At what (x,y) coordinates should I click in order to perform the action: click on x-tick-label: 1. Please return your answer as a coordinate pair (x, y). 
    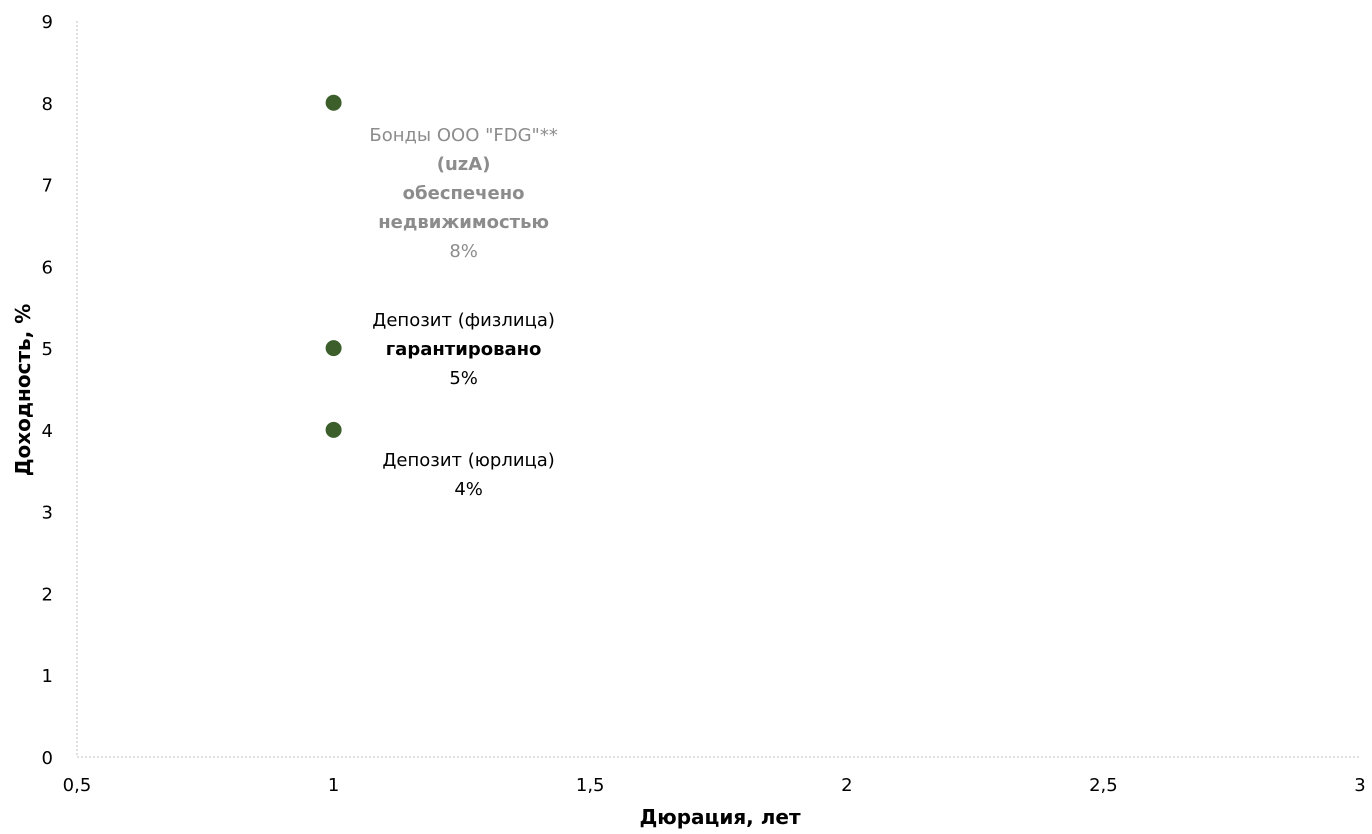
    Looking at the image, I should click on (333, 785).